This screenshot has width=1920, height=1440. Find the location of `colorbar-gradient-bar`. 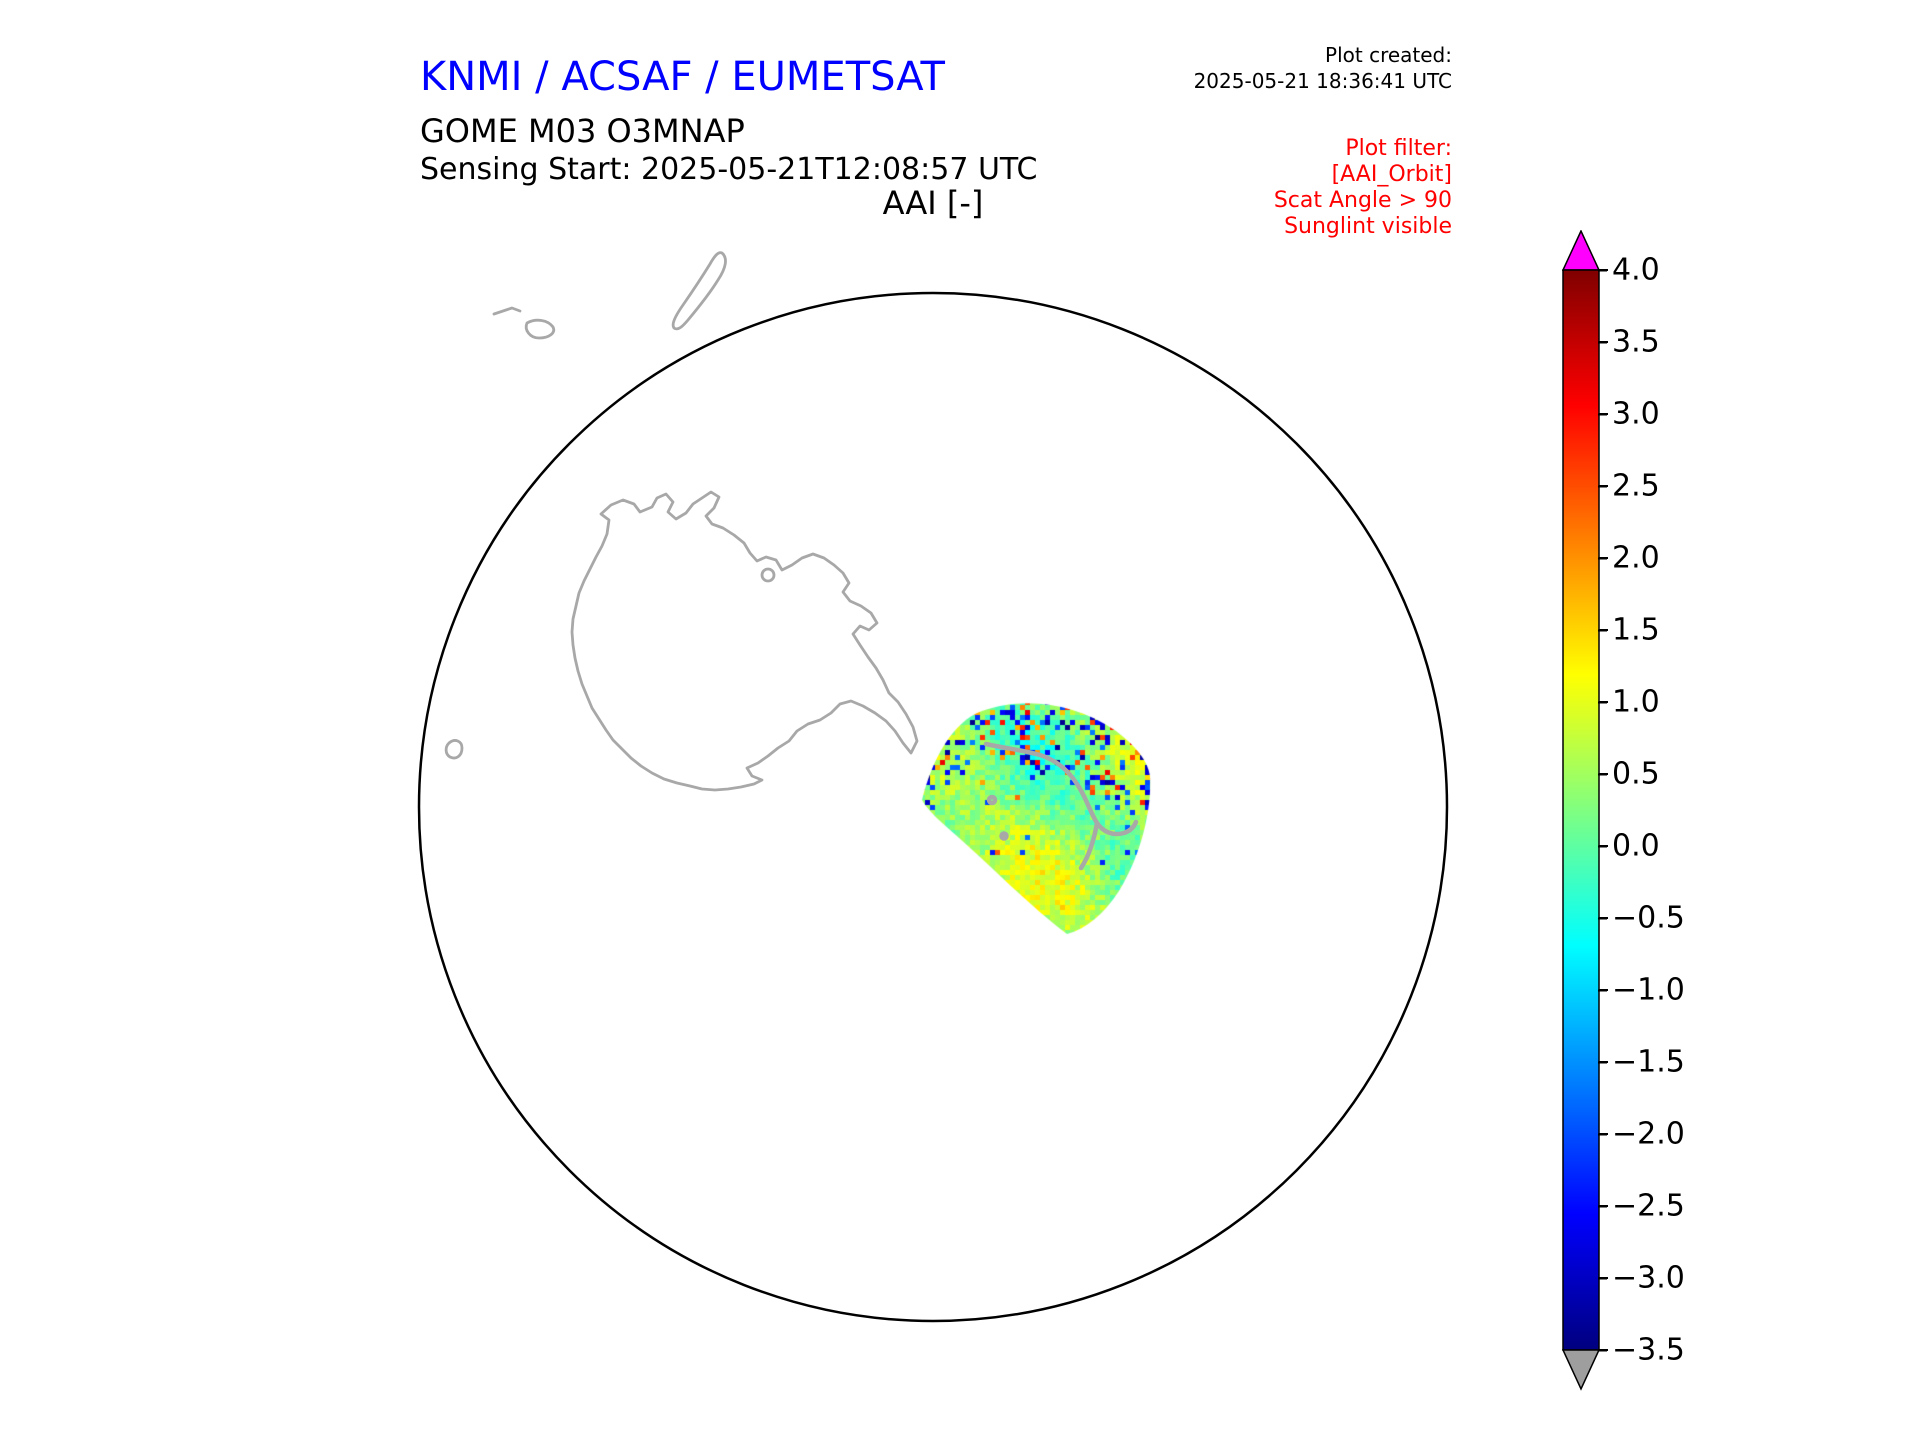

colorbar-gradient-bar is located at coordinates (1581, 810).